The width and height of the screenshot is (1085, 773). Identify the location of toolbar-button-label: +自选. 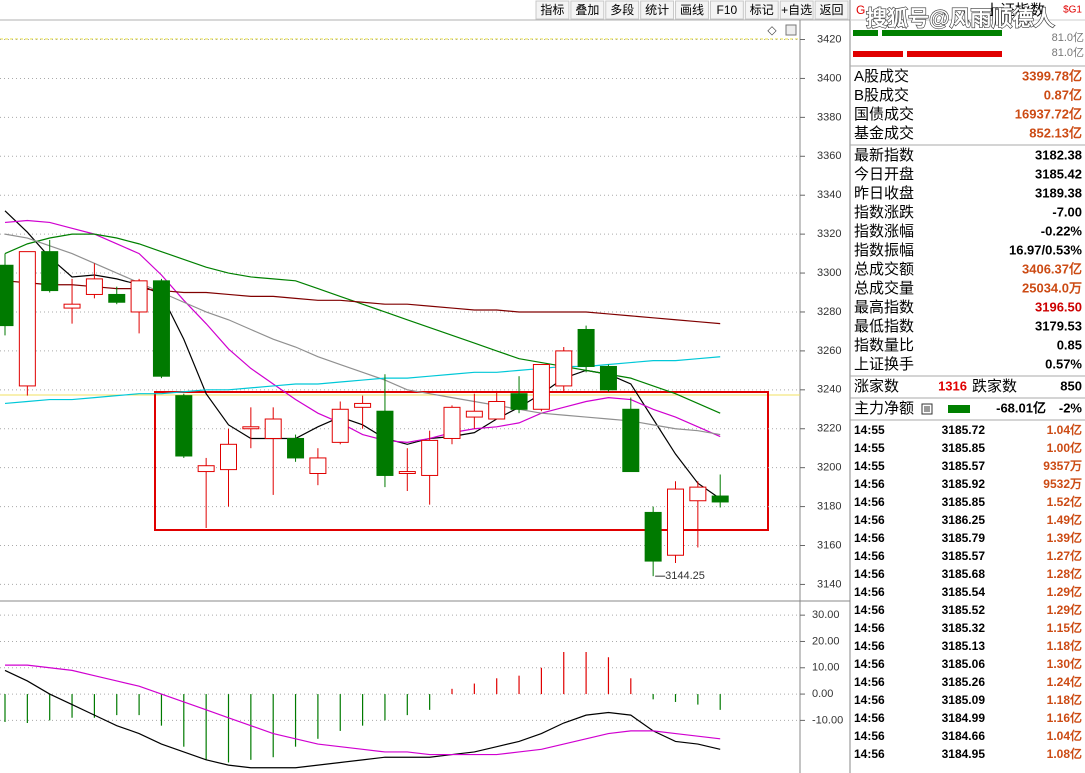
(796, 10).